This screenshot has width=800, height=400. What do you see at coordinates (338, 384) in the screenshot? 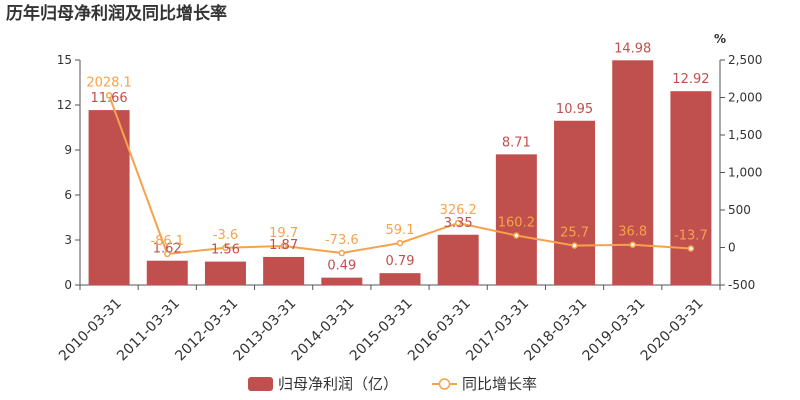
I see `legend-bar-label: 归母净利润（亿）` at bounding box center [338, 384].